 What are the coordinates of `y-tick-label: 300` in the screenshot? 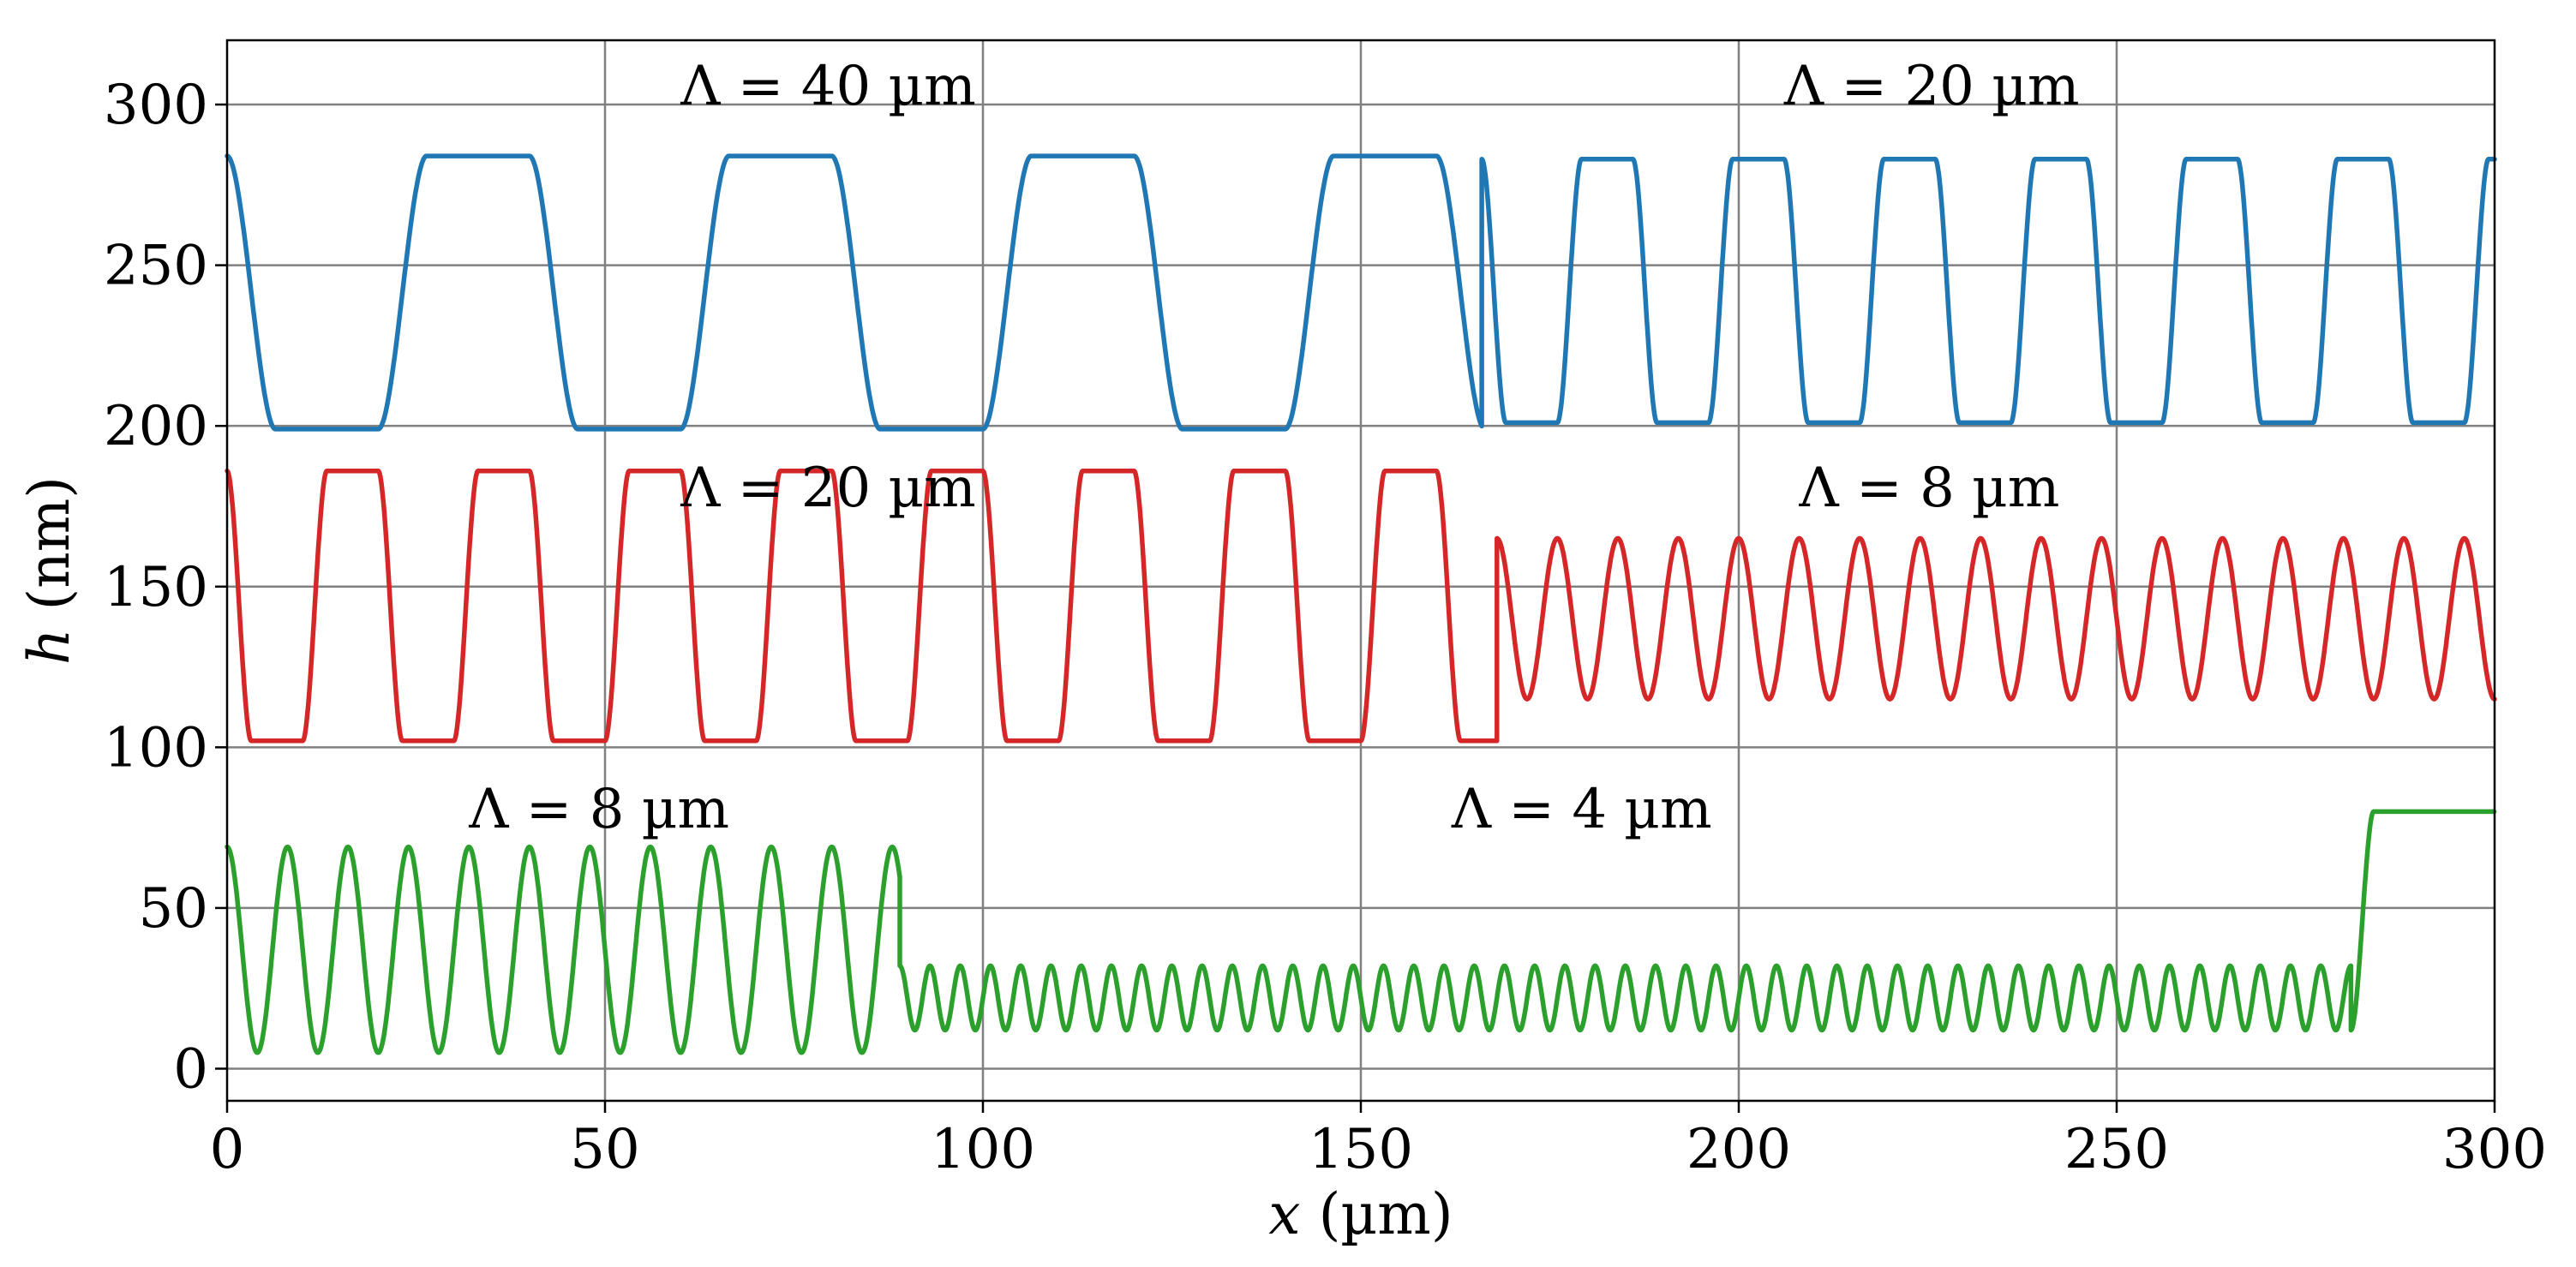 It's located at (156, 105).